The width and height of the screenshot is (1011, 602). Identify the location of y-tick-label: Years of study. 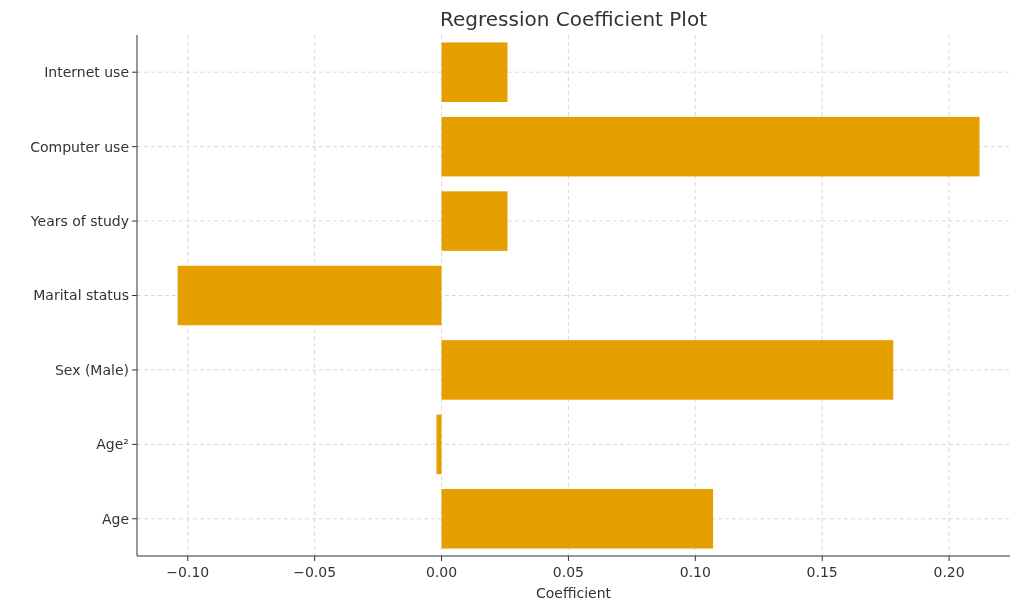
(79, 220).